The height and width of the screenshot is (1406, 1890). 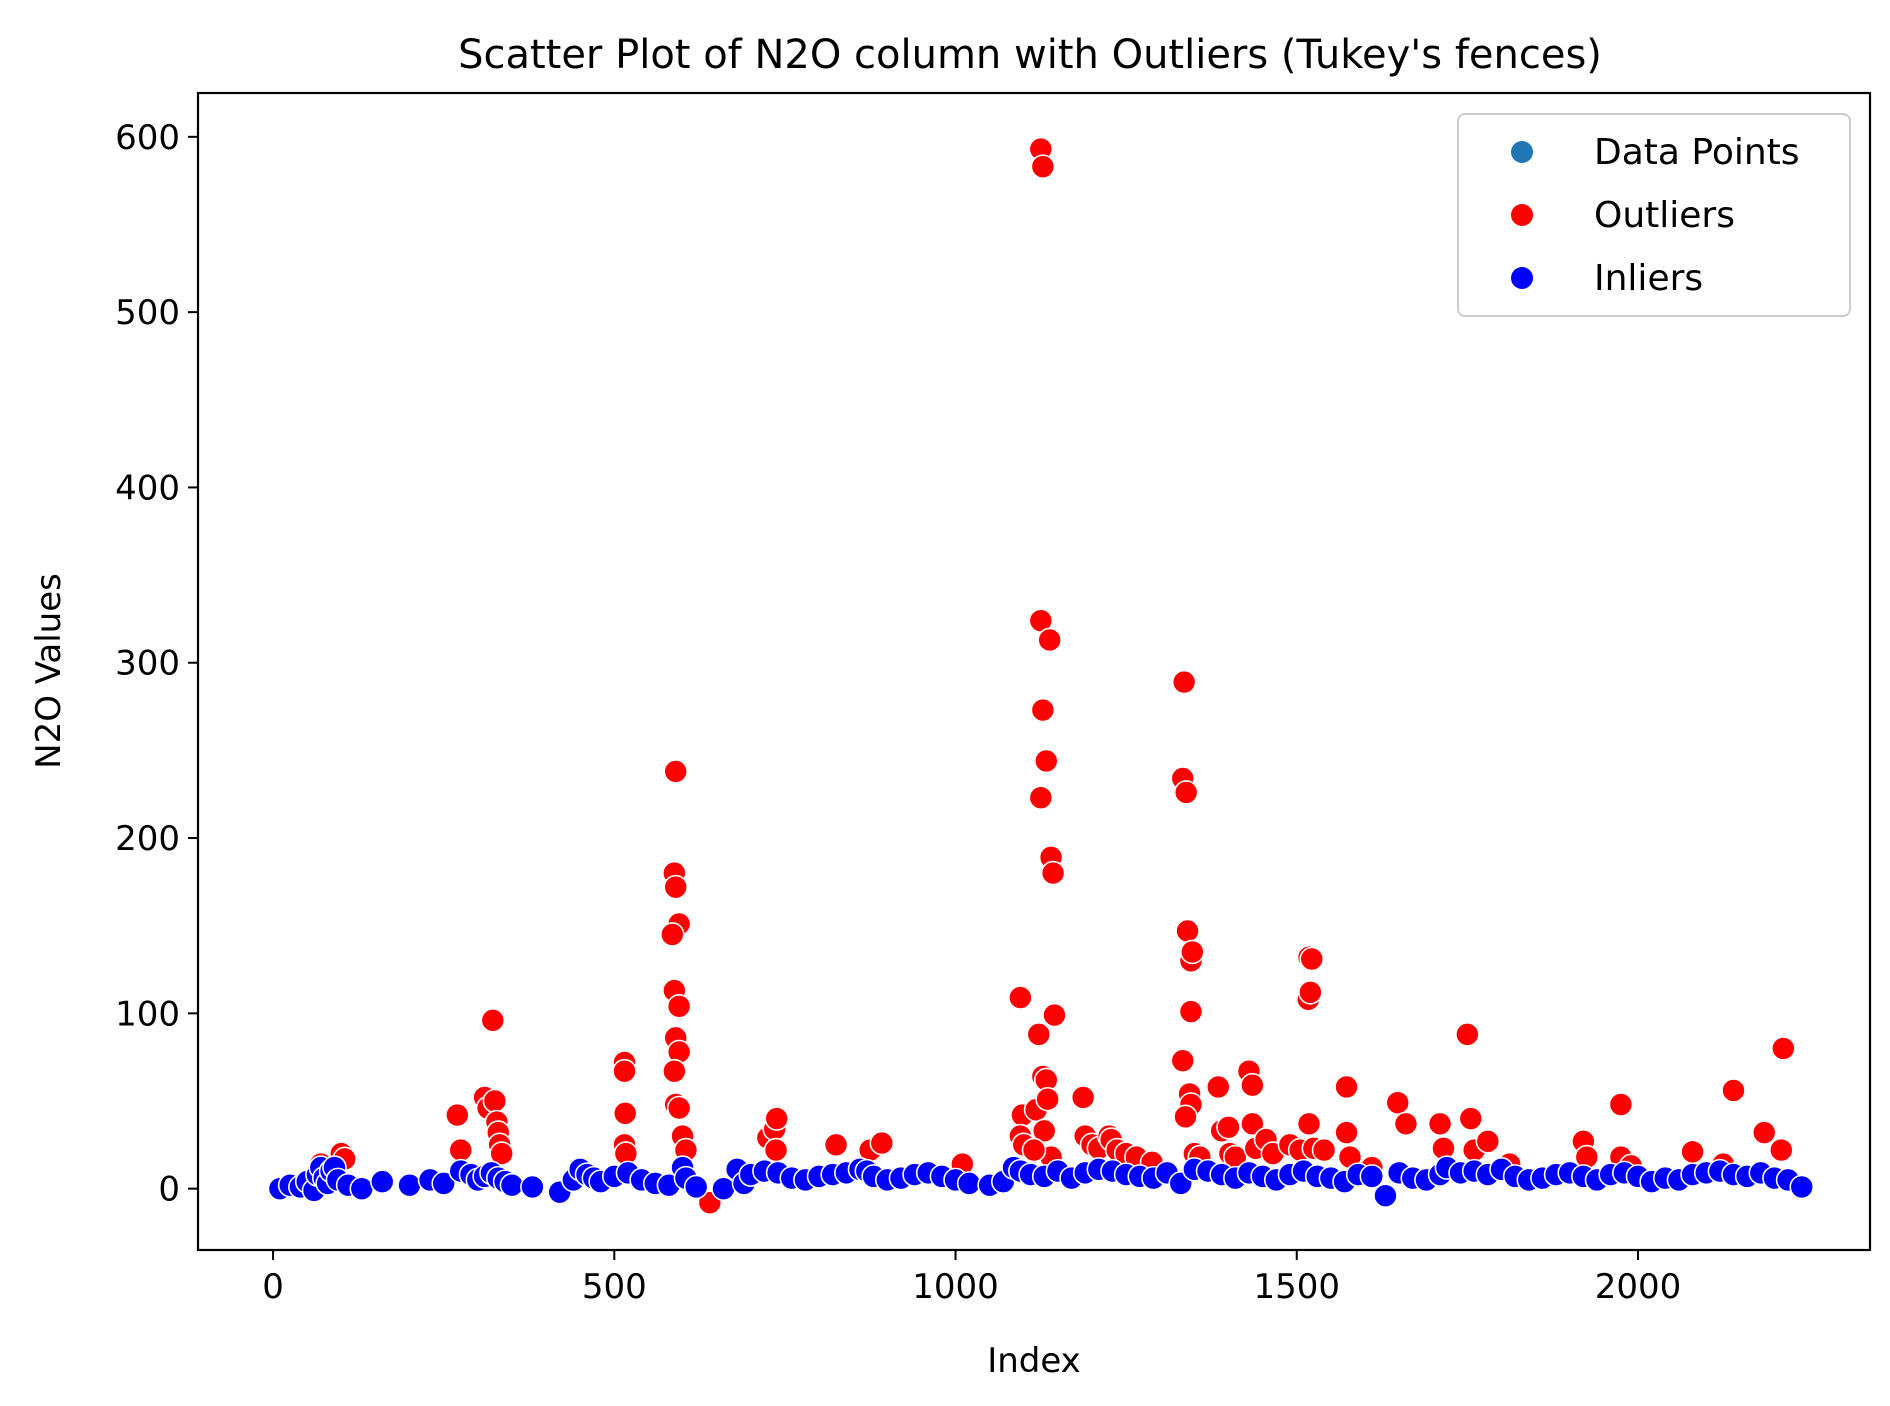 I want to click on legend-label-inliers: Inliers, so click(x=1648, y=278).